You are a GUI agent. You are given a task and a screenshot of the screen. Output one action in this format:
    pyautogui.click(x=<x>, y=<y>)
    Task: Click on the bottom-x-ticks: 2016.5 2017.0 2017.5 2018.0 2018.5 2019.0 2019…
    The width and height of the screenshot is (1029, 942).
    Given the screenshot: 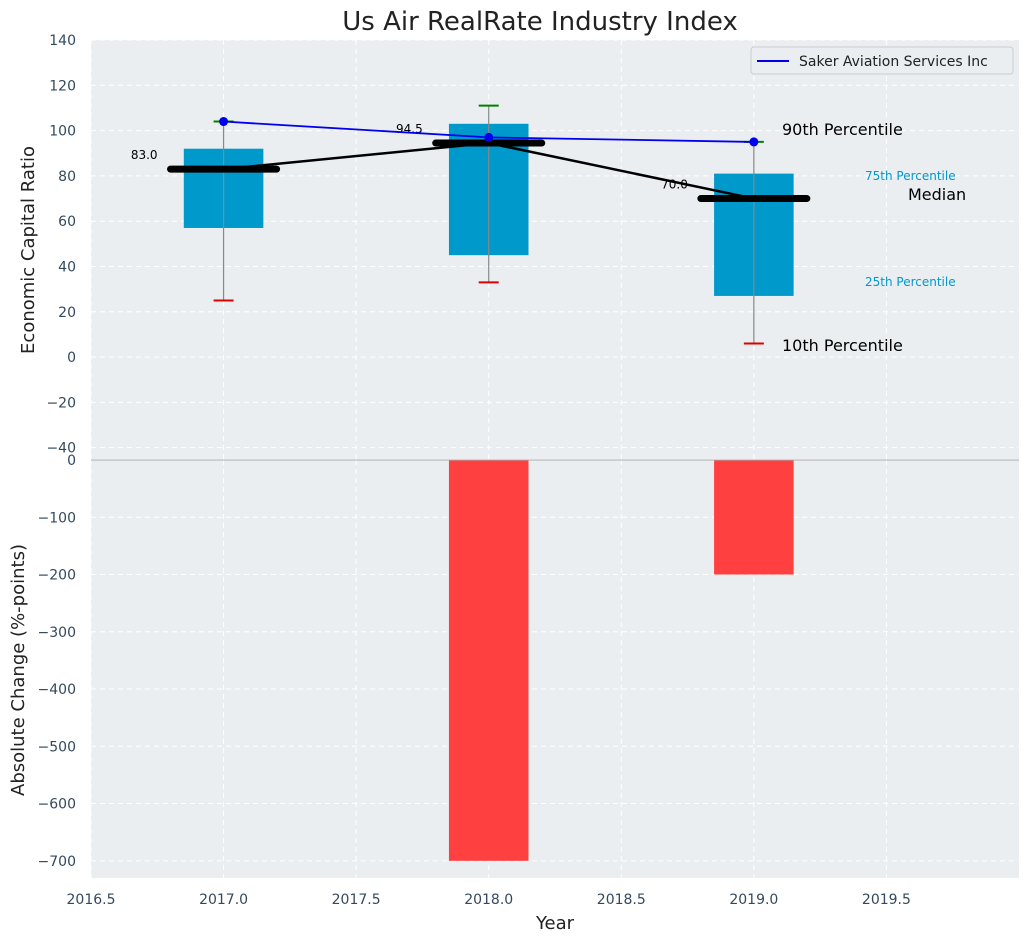 What is the action you would take?
    pyautogui.click(x=489, y=900)
    